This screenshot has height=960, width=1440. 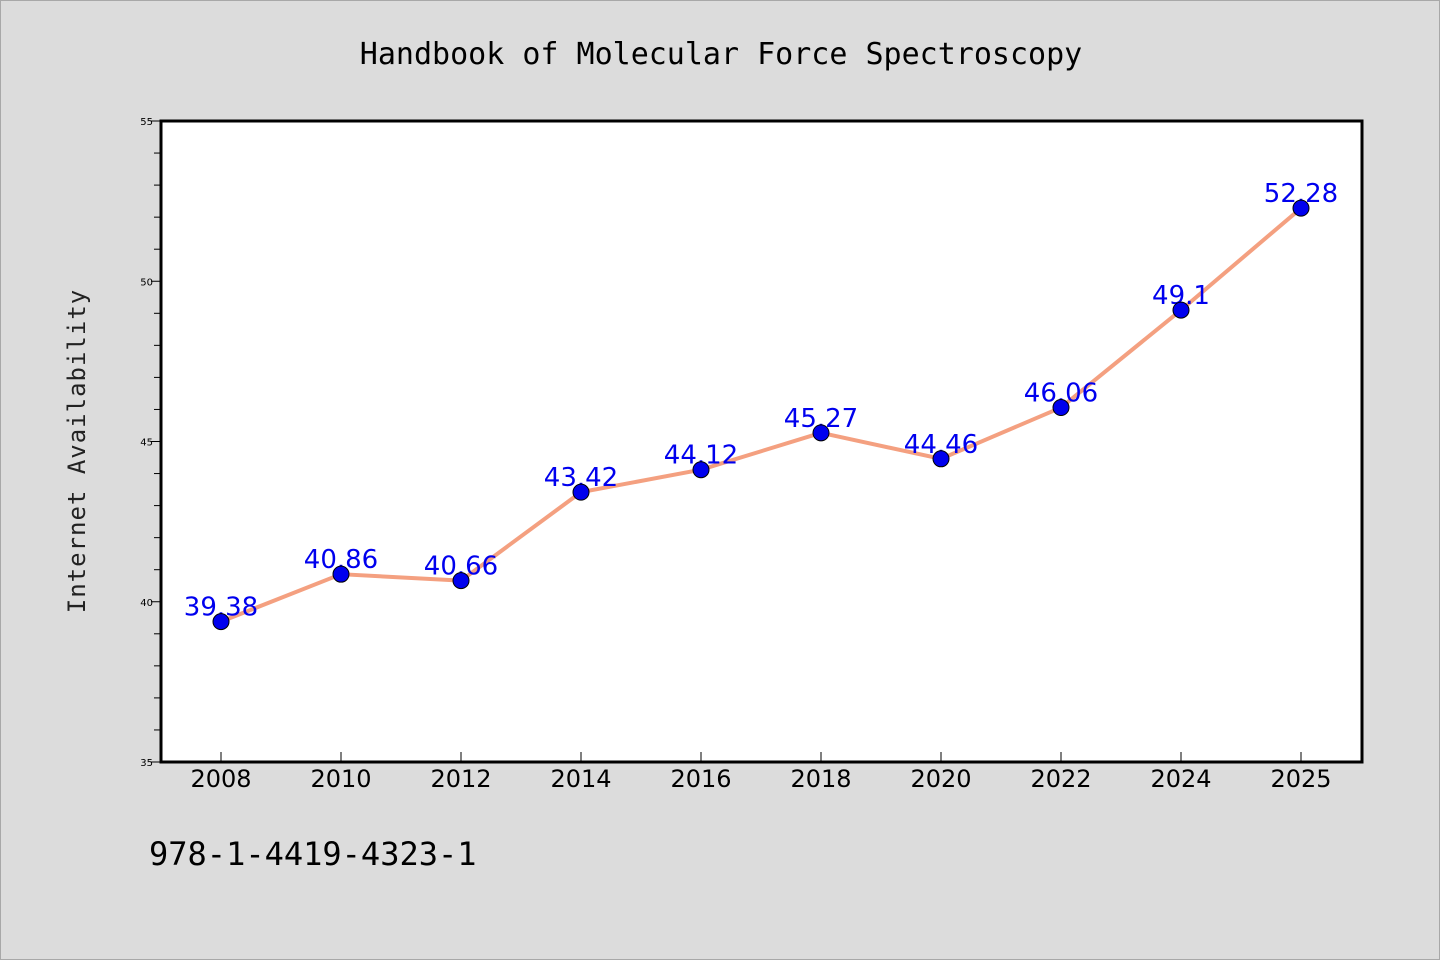 What do you see at coordinates (340, 779) in the screenshot?
I see `x-tick-label: 2010` at bounding box center [340, 779].